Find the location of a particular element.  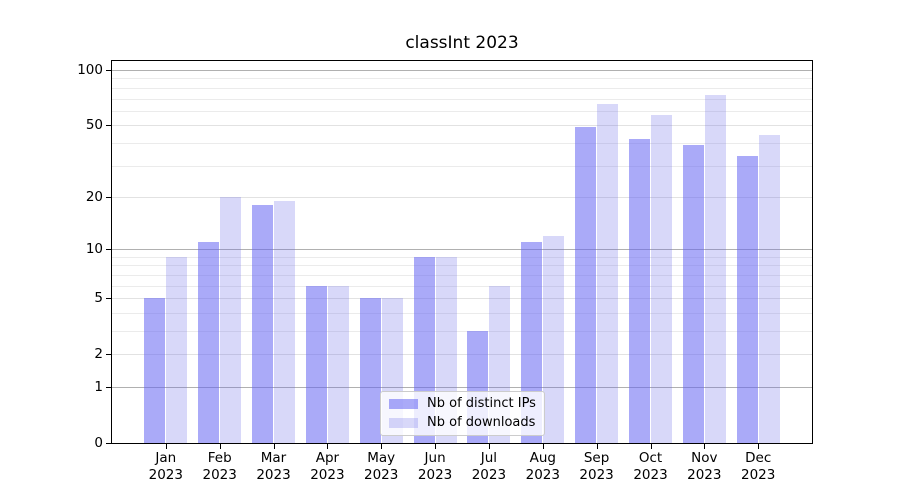

x-tick-mark-apr is located at coordinates (328, 446).